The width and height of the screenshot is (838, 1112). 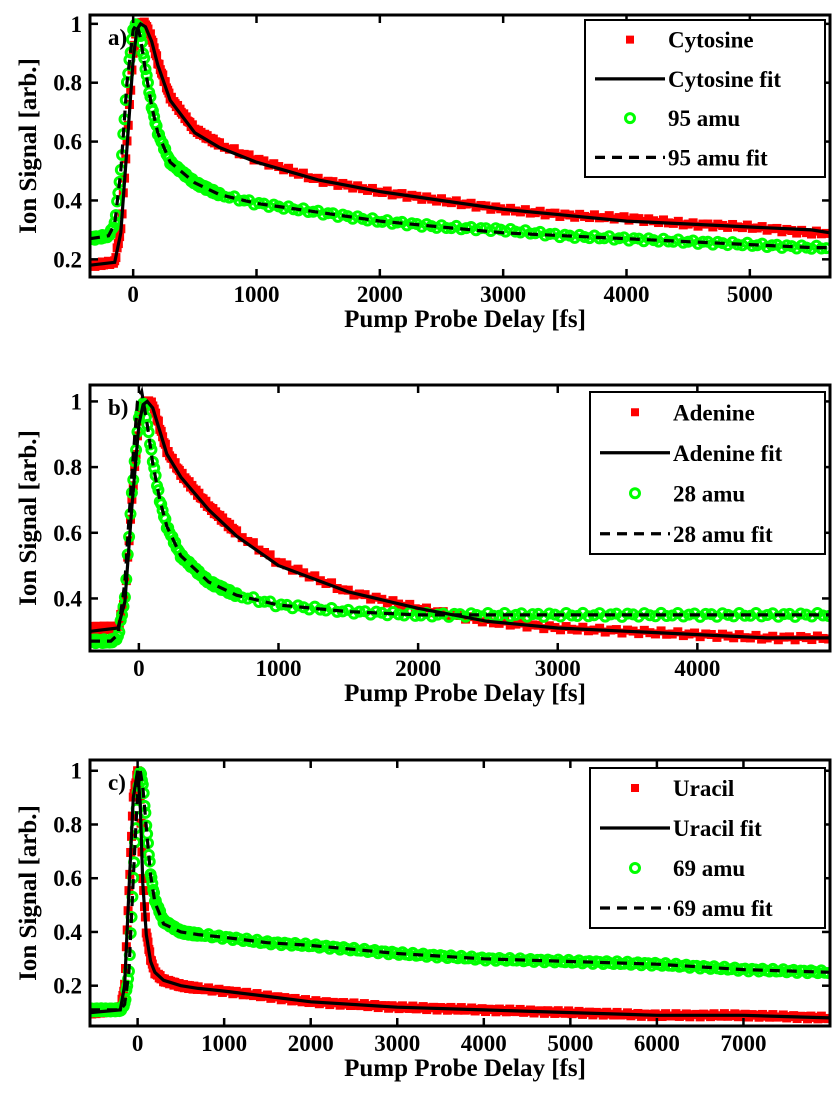 What do you see at coordinates (709, 493) in the screenshot?
I see `legend-entry: 28 amu` at bounding box center [709, 493].